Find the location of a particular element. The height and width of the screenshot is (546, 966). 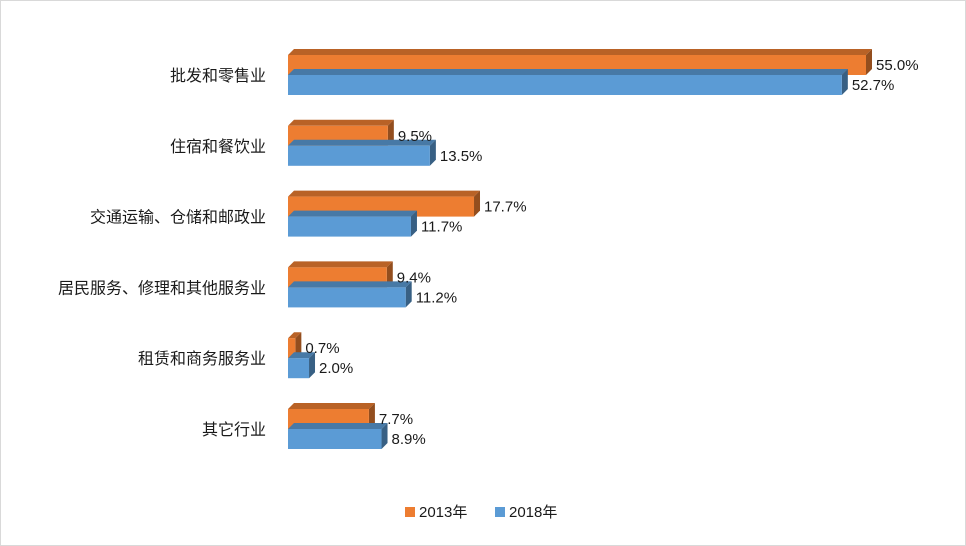

value-label: 7.7% is located at coordinates (396, 419).